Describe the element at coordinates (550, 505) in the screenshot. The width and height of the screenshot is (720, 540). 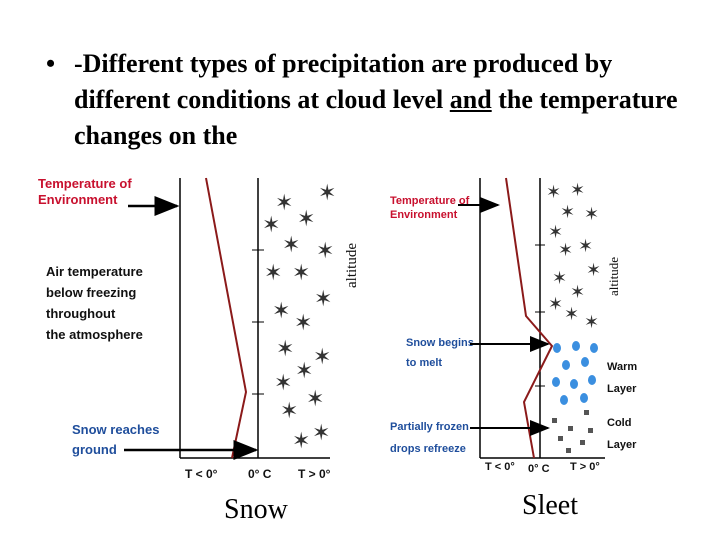
I see `sleet-caption: Sleet` at that location.